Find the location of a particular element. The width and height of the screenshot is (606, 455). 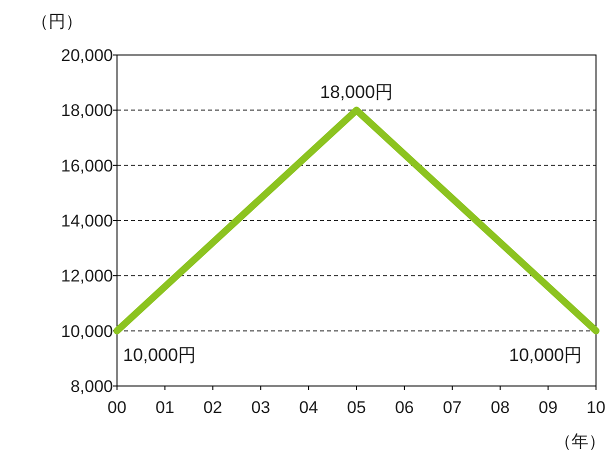

y-axis-title: （円） is located at coordinates (57, 21).